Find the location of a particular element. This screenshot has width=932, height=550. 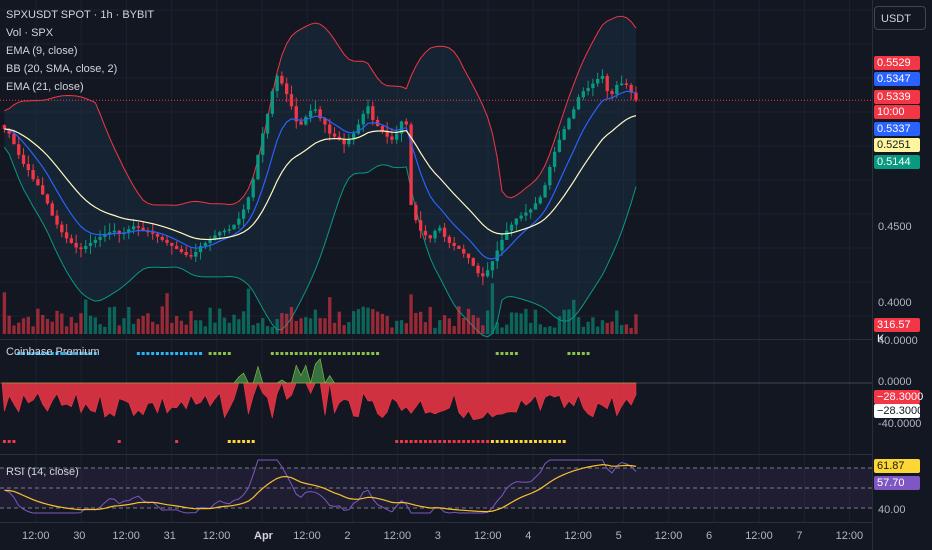

symbol-title: SPXUSDT SPOT · 1h · BYBIT is located at coordinates (80, 15).